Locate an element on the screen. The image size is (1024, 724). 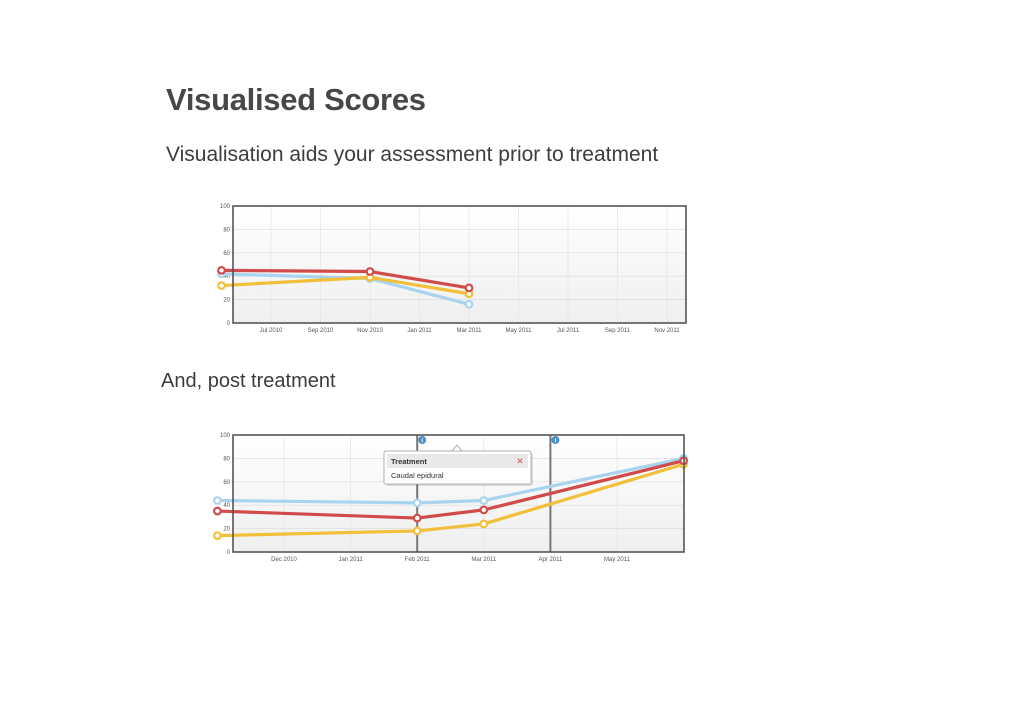
x-tick-label: Jul 2010 is located at coordinates (271, 331).